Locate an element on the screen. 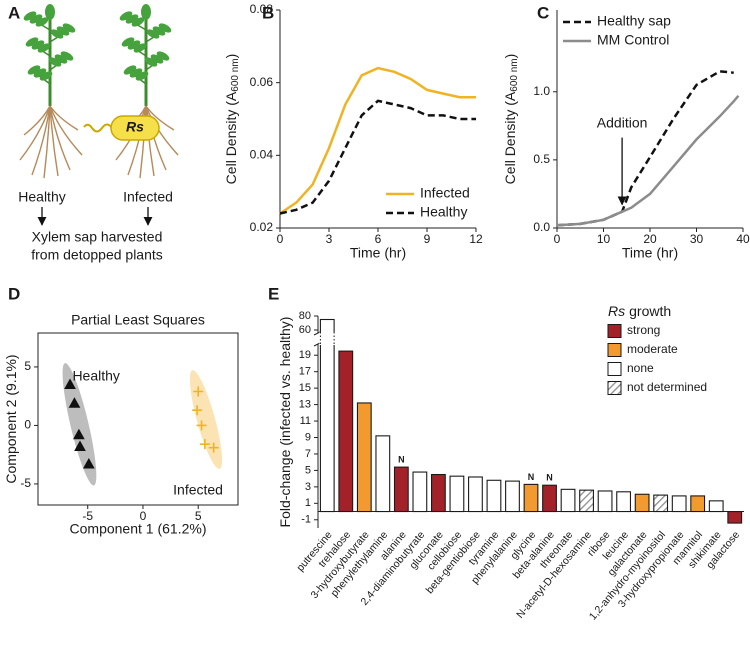 This screenshot has height=646, width=750. x-tick-label: -5 is located at coordinates (87, 516).